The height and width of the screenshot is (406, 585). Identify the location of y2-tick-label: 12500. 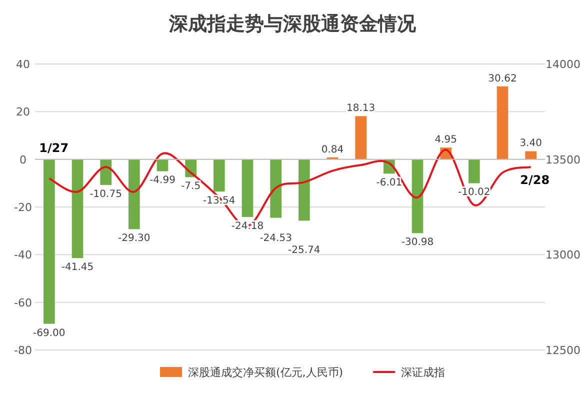
(563, 350).